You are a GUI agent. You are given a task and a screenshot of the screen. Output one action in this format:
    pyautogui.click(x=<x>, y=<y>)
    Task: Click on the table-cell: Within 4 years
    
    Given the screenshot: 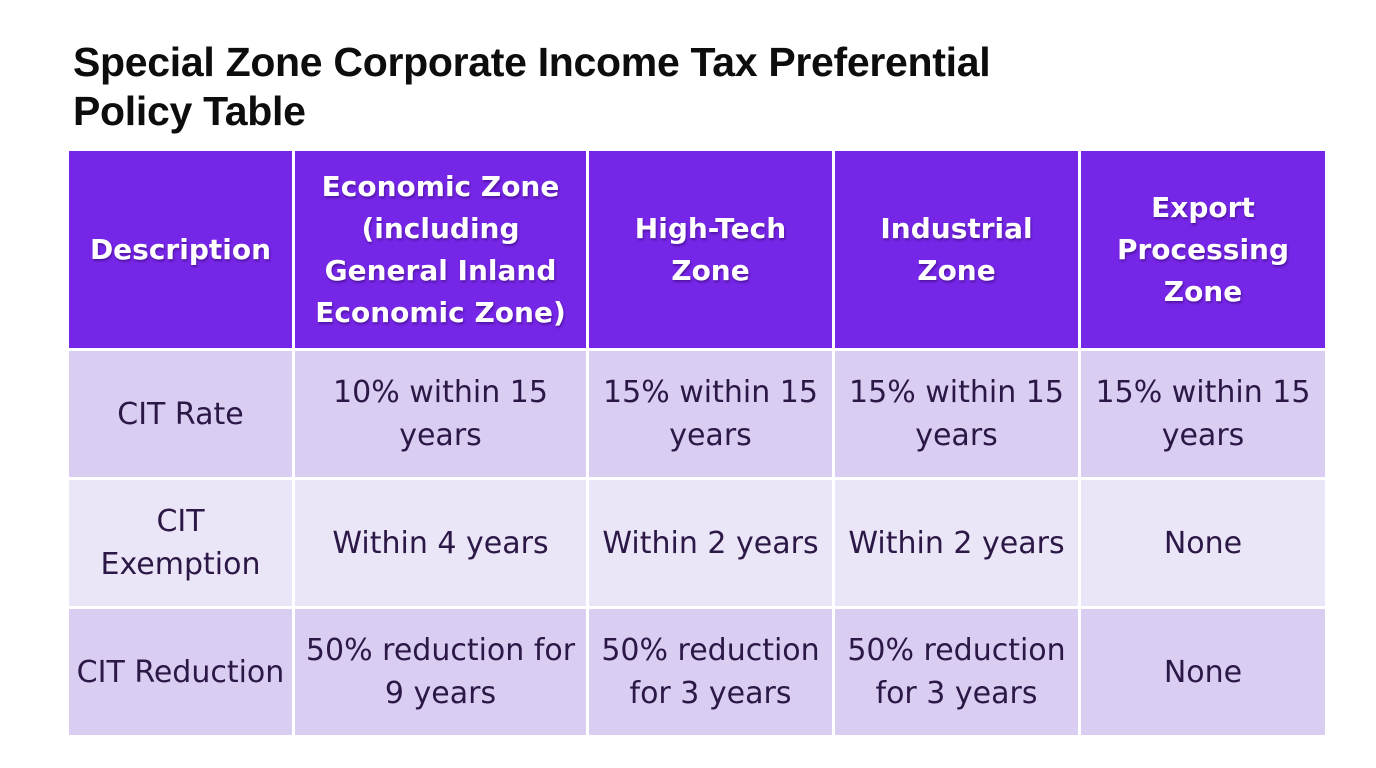 What is the action you would take?
    pyautogui.click(x=440, y=543)
    